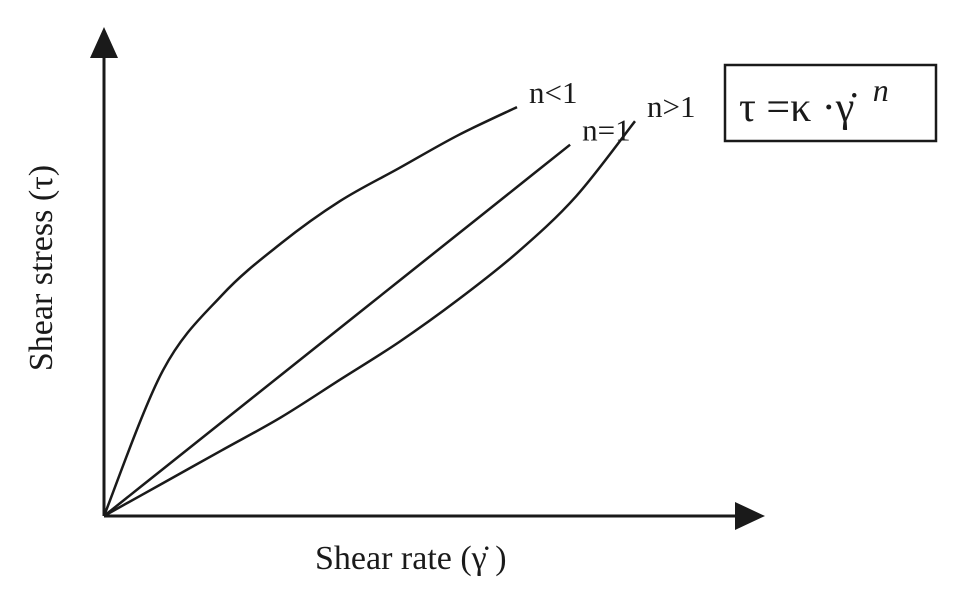  Describe the element at coordinates (606, 130) in the screenshot. I see `series-label-2: n=1` at that location.